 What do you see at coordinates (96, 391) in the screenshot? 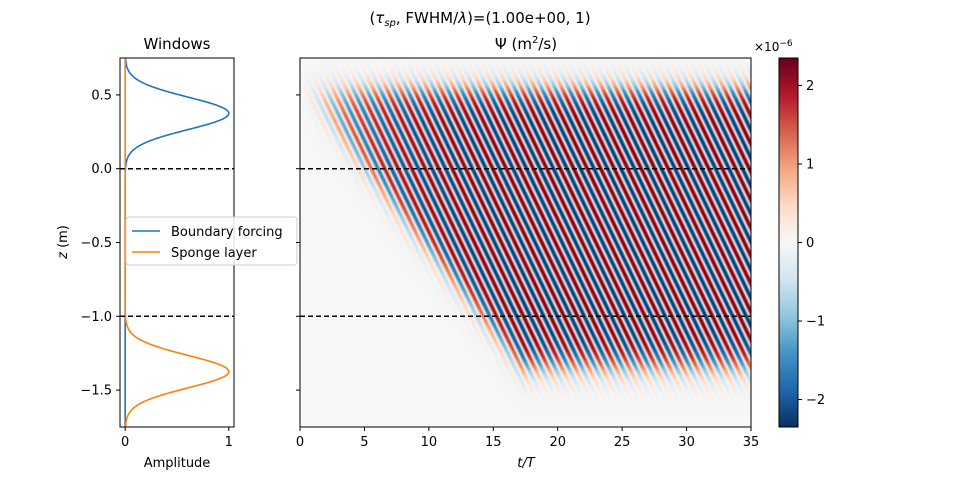
I see `windows-ytick-label: −1.5` at bounding box center [96, 391].